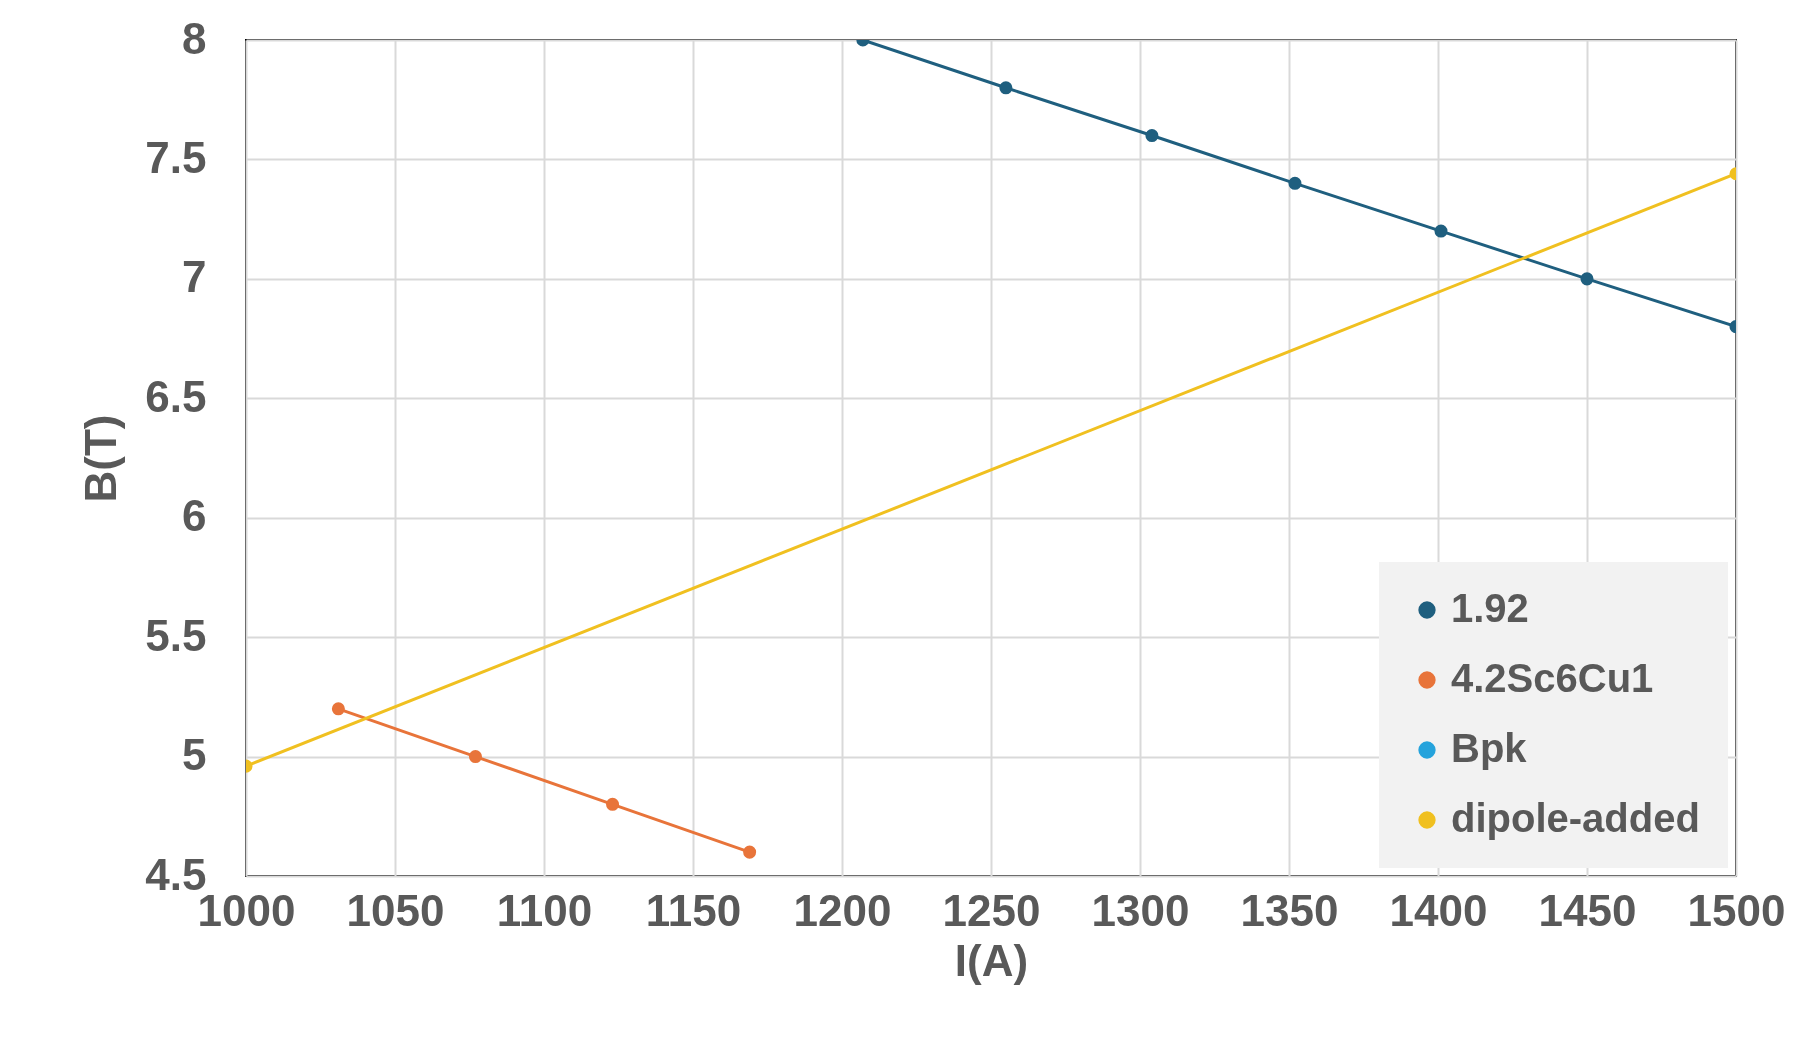 This screenshot has width=1816, height=1048. I want to click on x-axis-title: I(A), so click(991, 960).